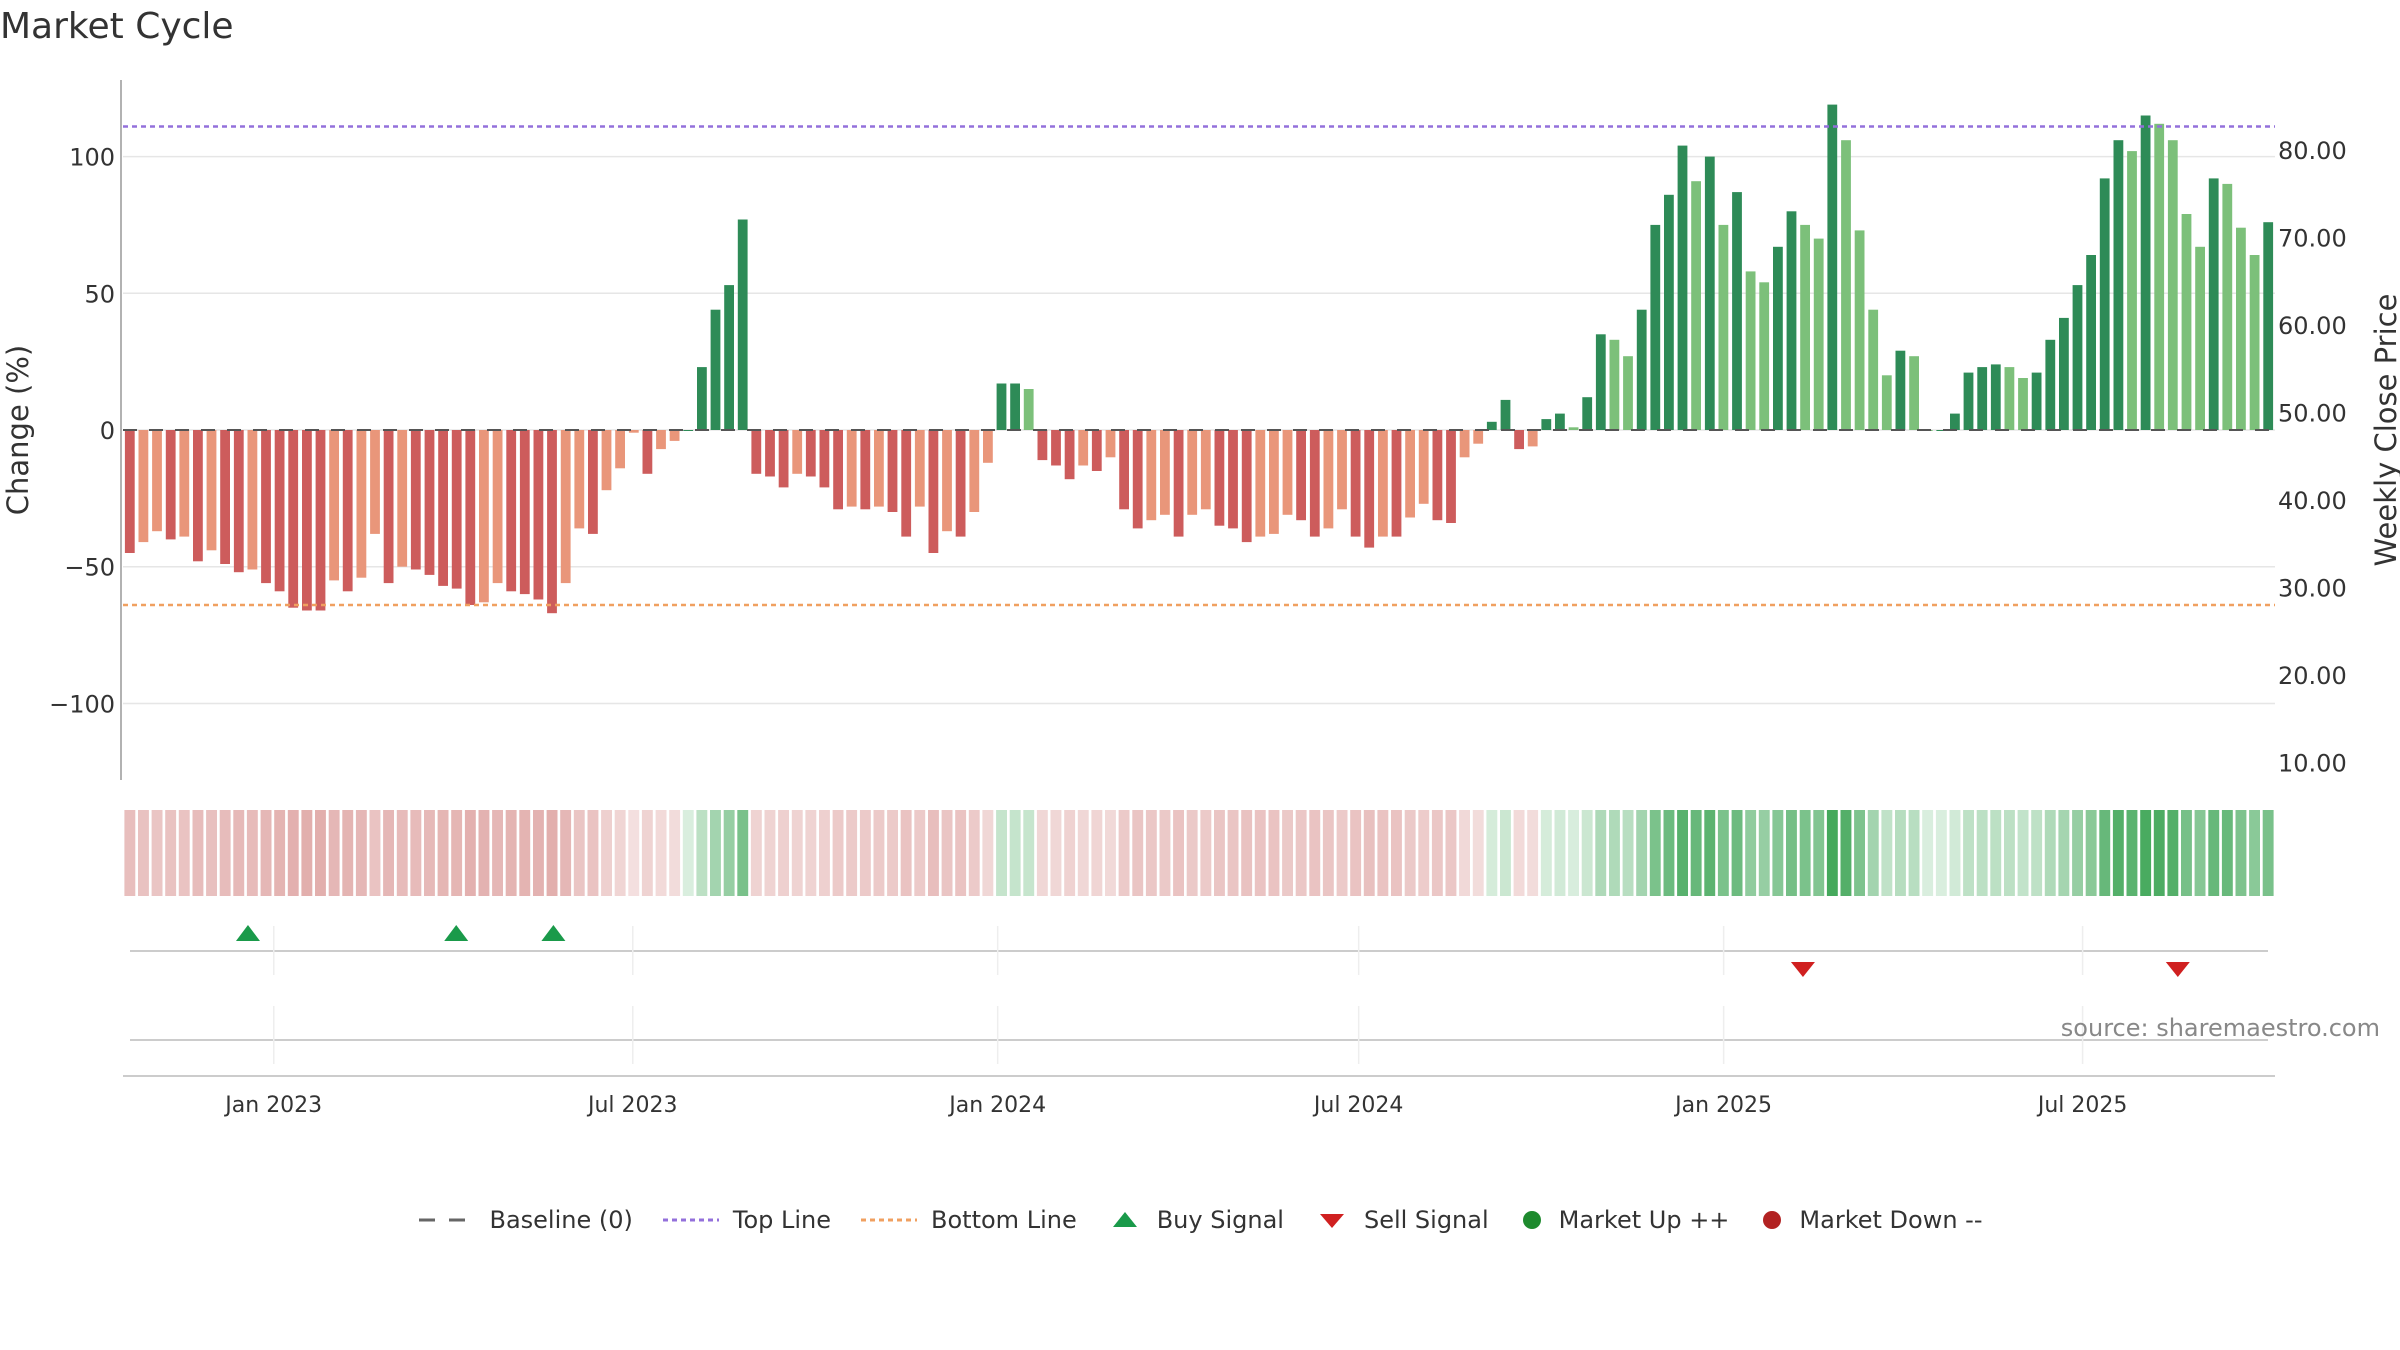 Image resolution: width=2400 pixels, height=1350 pixels. Describe the element at coordinates (1722, 1105) in the screenshot. I see `x-tick-label: Jan 2025` at that location.